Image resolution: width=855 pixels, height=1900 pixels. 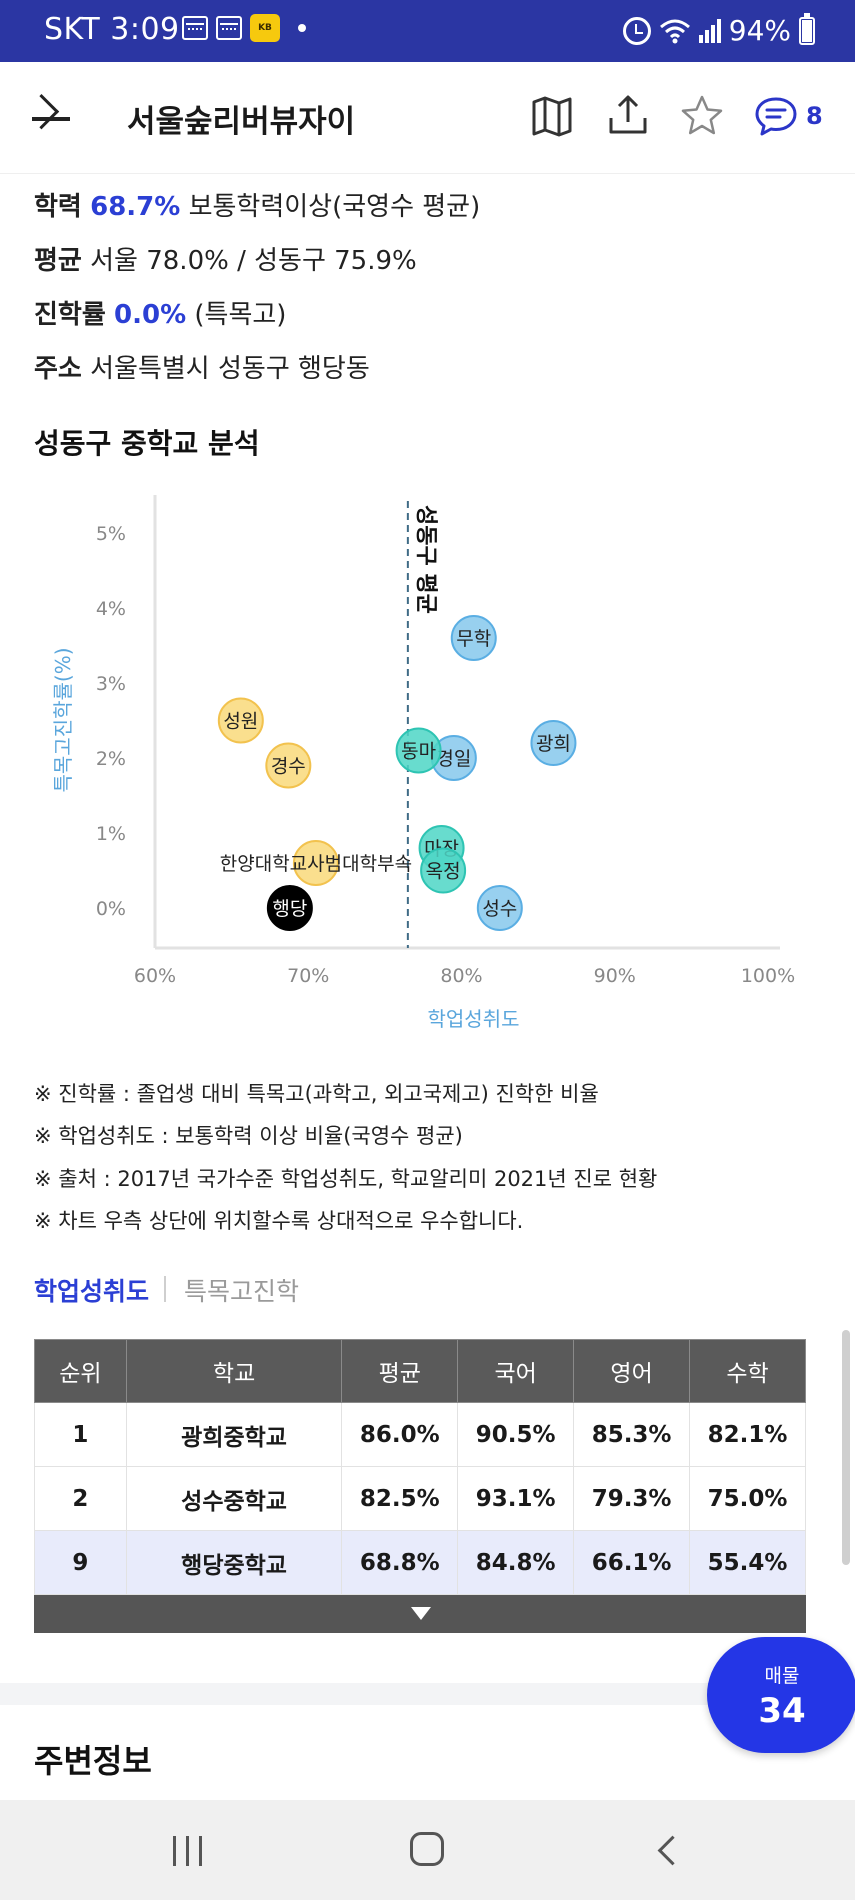 What do you see at coordinates (234, 1562) in the screenshot?
I see `cell-school: 행당중학교` at bounding box center [234, 1562].